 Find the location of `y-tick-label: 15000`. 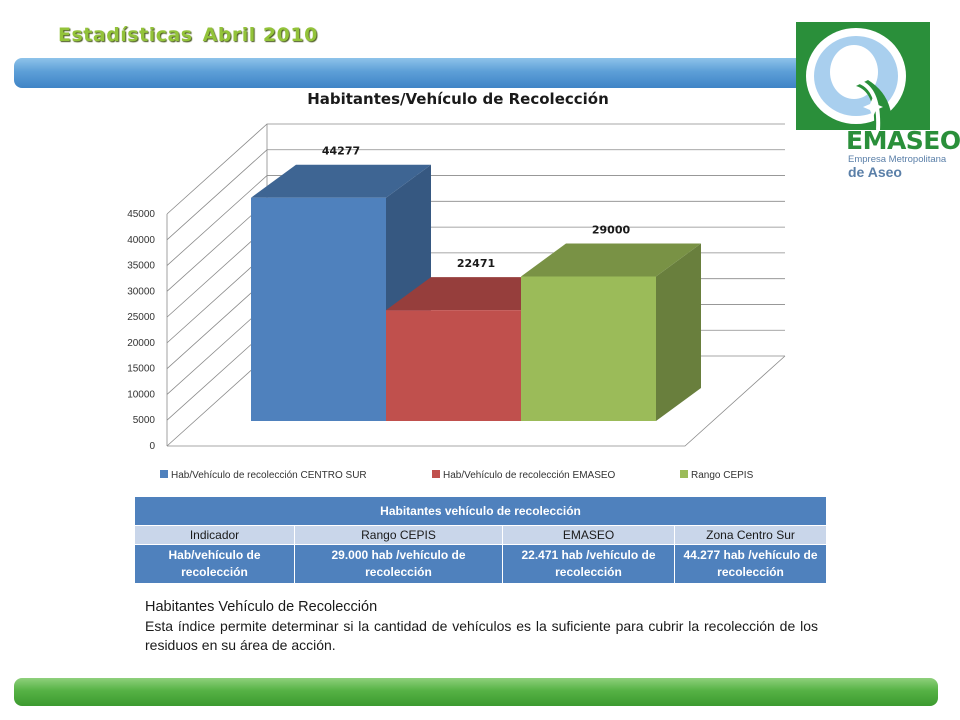

y-tick-label: 15000 is located at coordinates (141, 369).